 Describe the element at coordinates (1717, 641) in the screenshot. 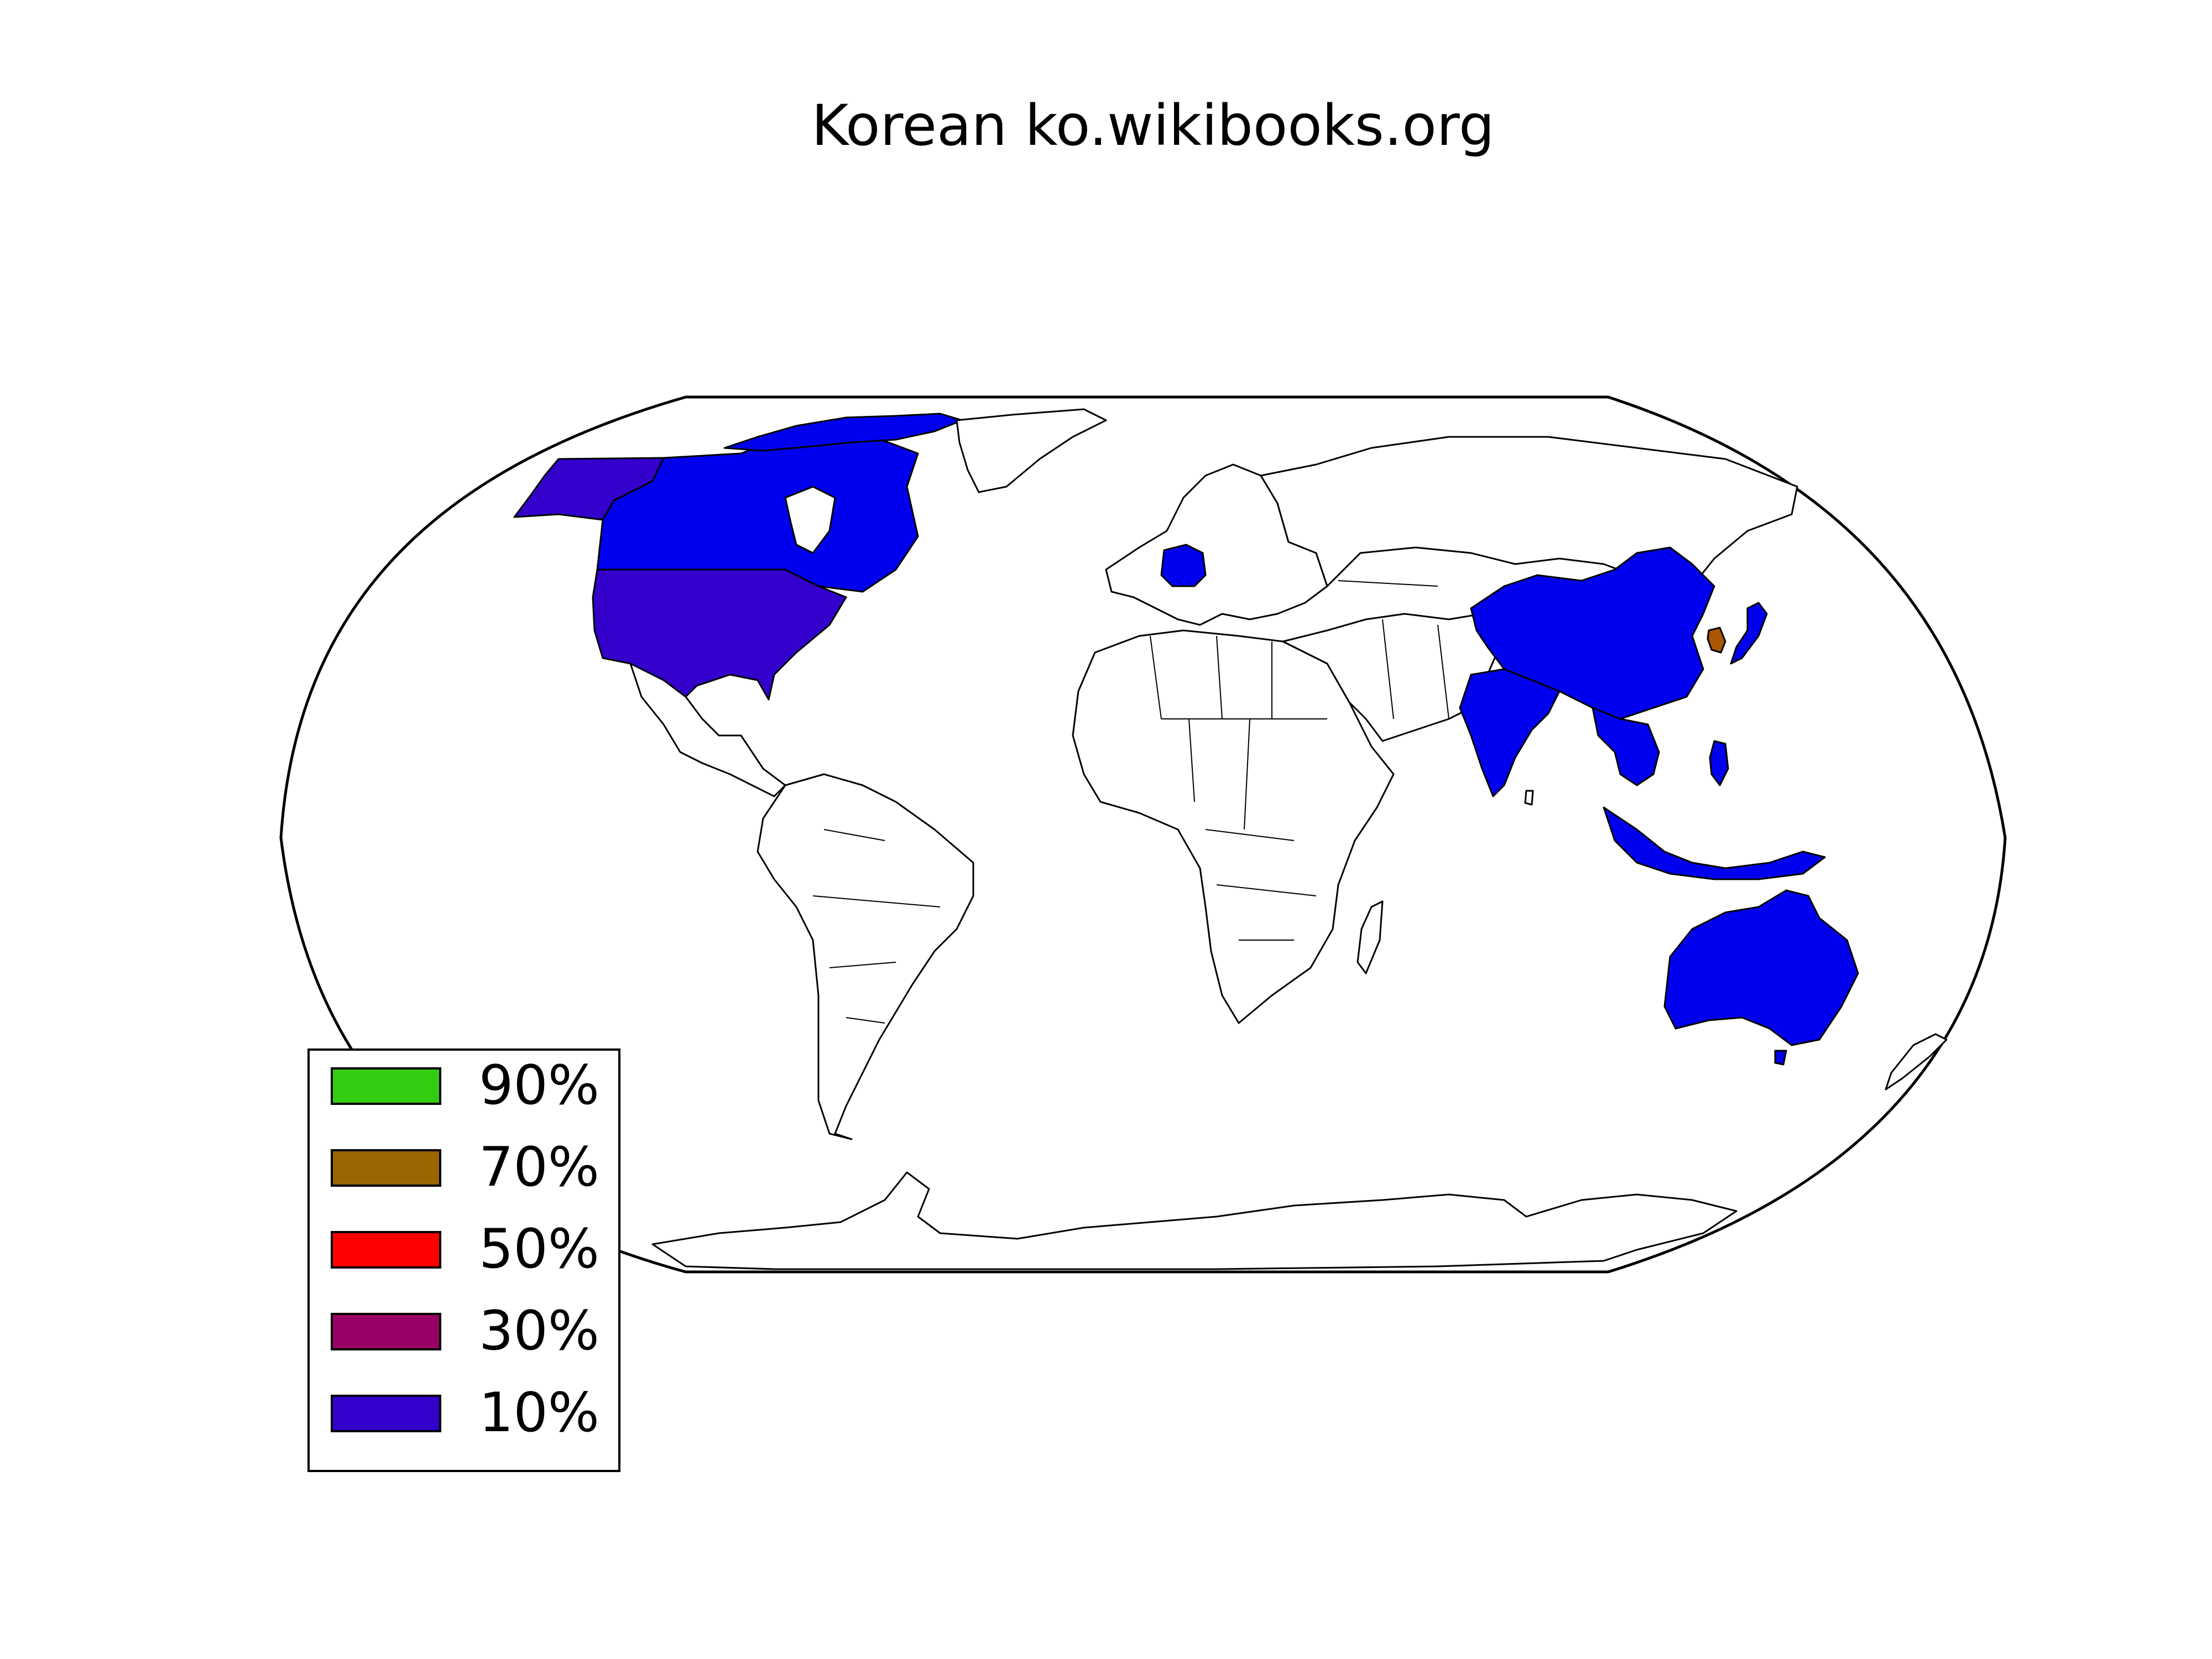

I see `region-korea` at that location.